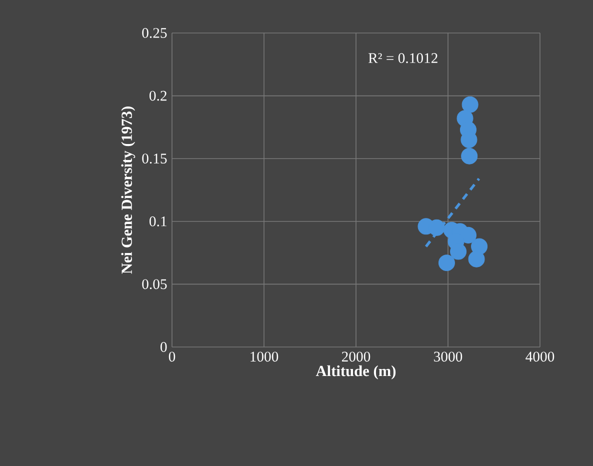  Describe the element at coordinates (154, 284) in the screenshot. I see `y-tick-label: 0.05` at that location.